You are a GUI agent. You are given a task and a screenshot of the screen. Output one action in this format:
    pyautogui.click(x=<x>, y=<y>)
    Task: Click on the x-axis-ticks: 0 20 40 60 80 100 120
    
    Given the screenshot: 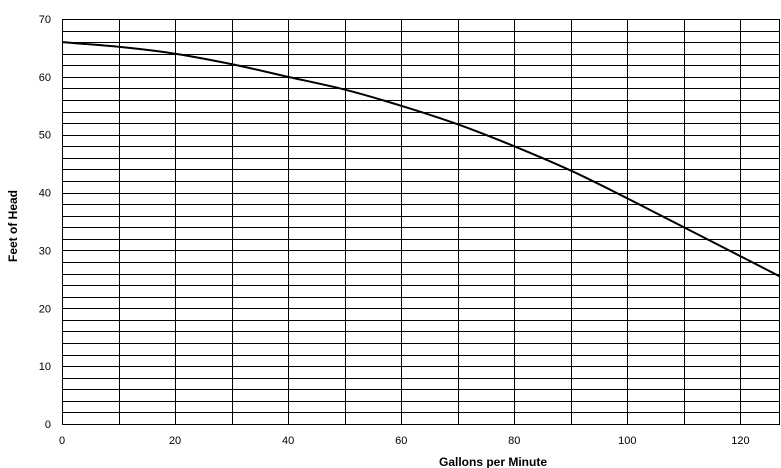 What is the action you would take?
    pyautogui.click(x=404, y=441)
    